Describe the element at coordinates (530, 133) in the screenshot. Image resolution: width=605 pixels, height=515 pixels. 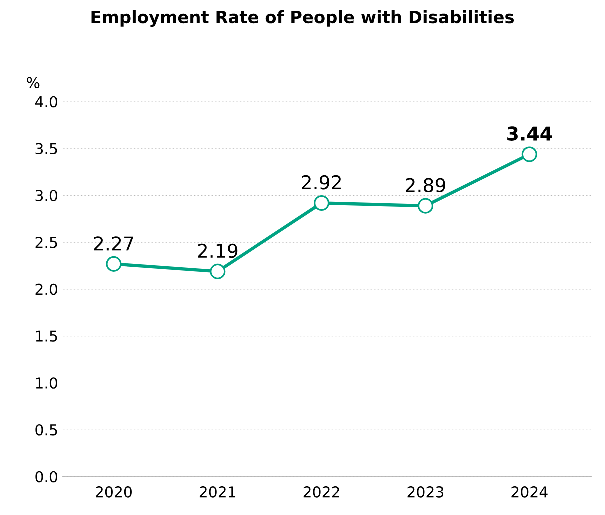
I see `data-label: 3.44` at that location.